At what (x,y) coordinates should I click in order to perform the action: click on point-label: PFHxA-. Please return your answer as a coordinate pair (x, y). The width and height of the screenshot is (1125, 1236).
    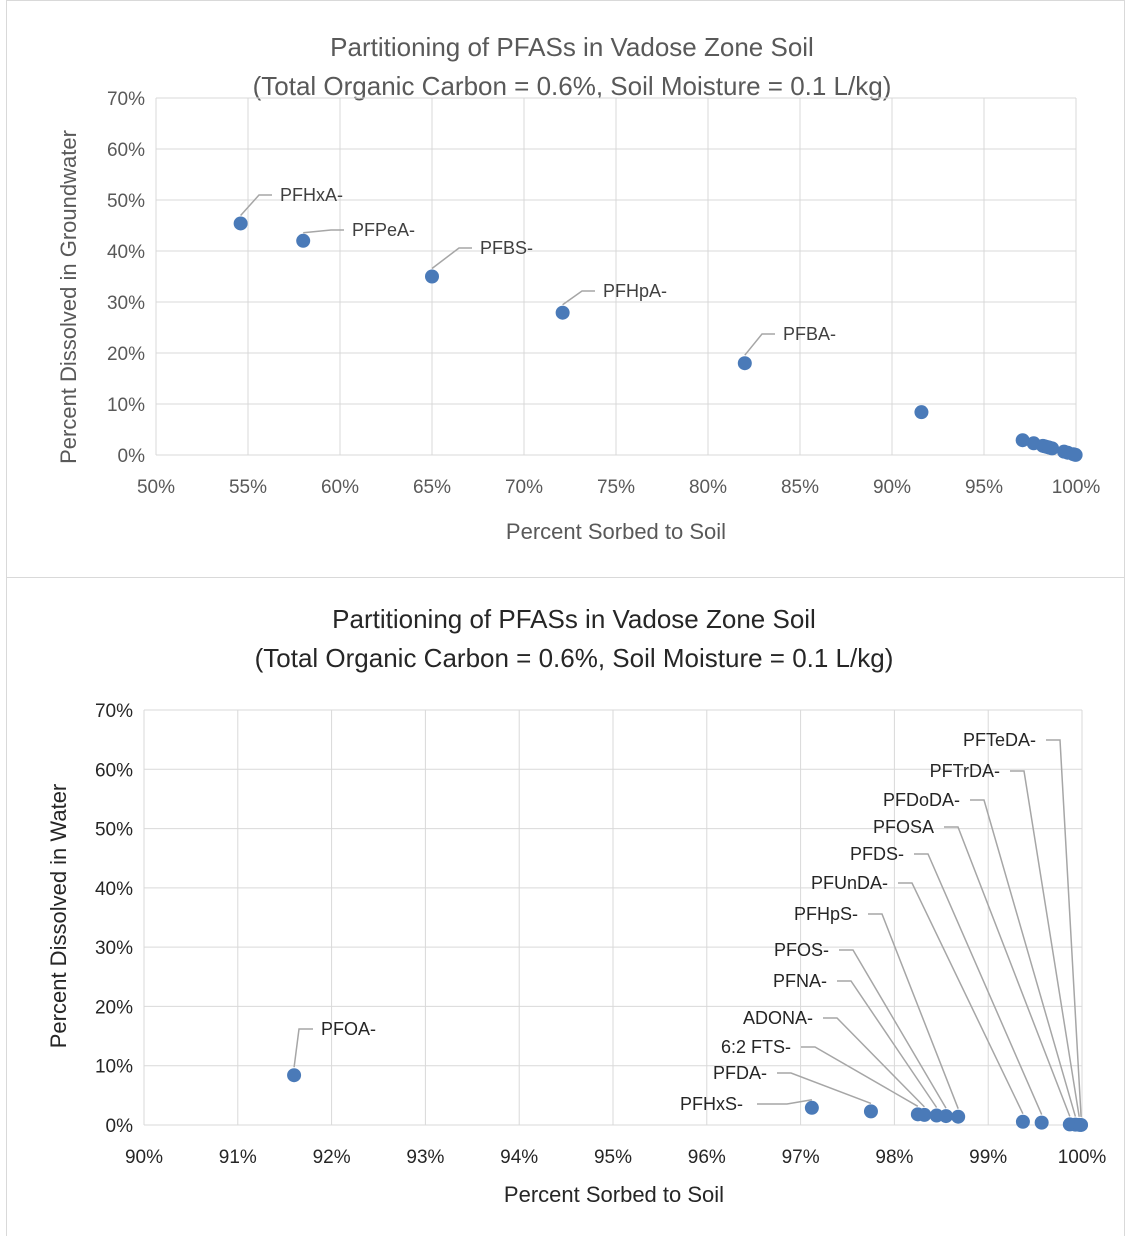
    Looking at the image, I should click on (311, 195).